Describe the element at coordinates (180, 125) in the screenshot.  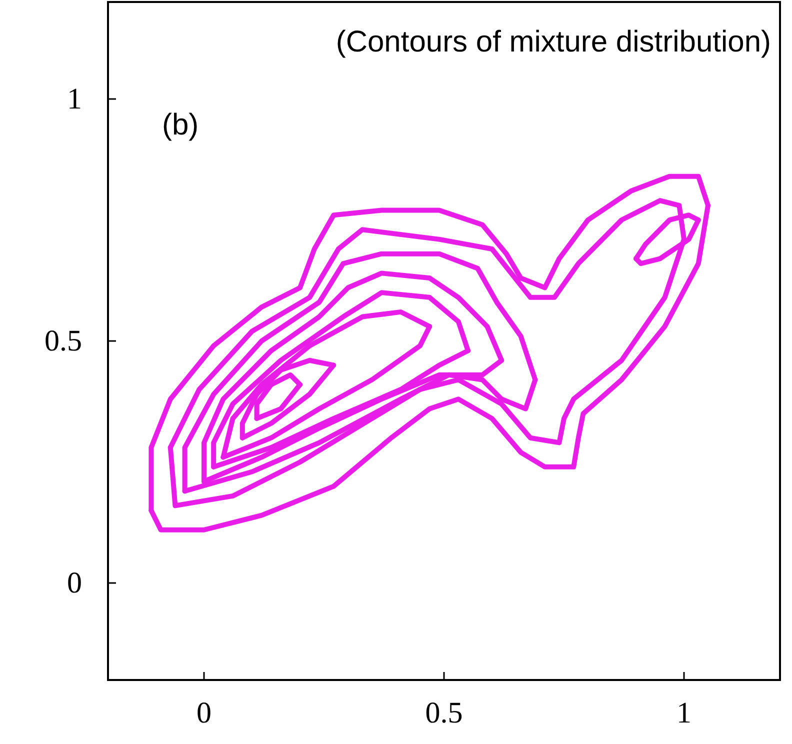
I see `annotation: (b)` at that location.